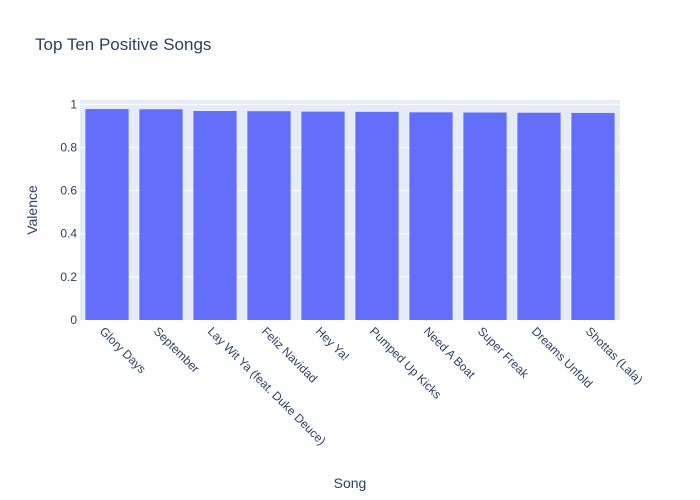 This screenshot has width=700, height=500. I want to click on x-tick-label: Lay Wit Ya (feat. Duke Deuce), so click(267, 386).